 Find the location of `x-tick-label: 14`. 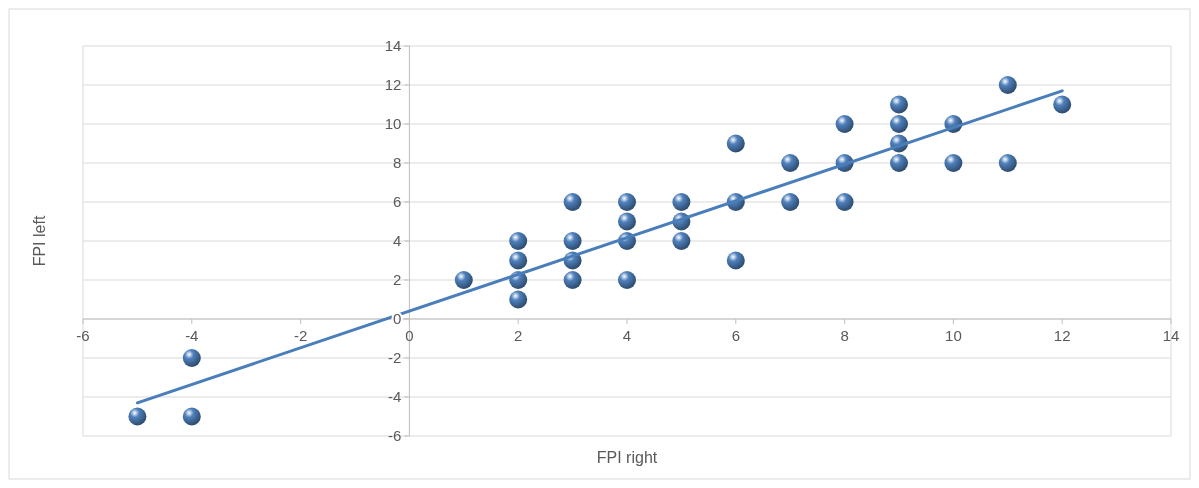

x-tick-label: 14 is located at coordinates (1171, 335).